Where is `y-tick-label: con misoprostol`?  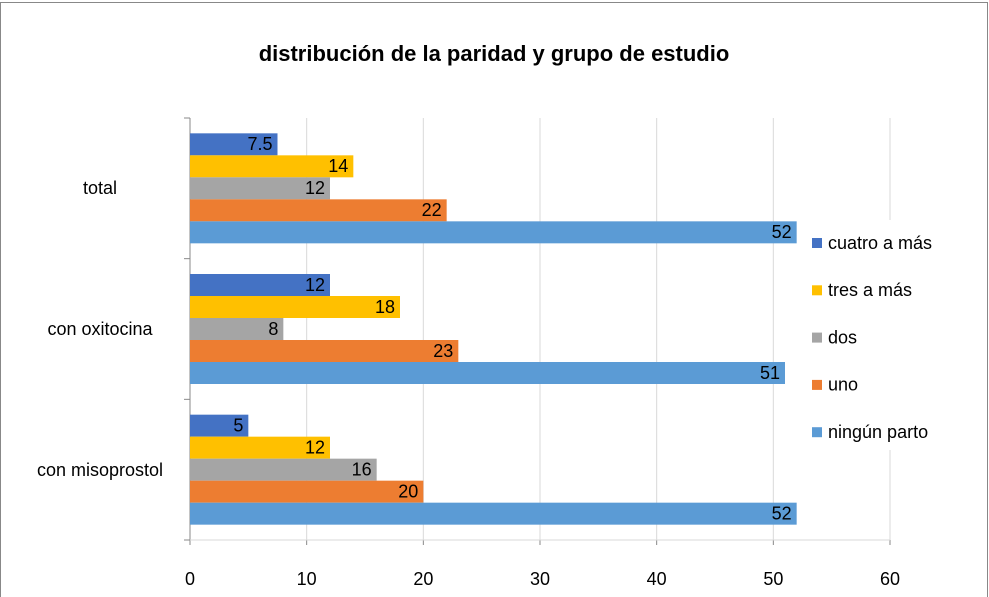 y-tick-label: con misoprostol is located at coordinates (100, 469).